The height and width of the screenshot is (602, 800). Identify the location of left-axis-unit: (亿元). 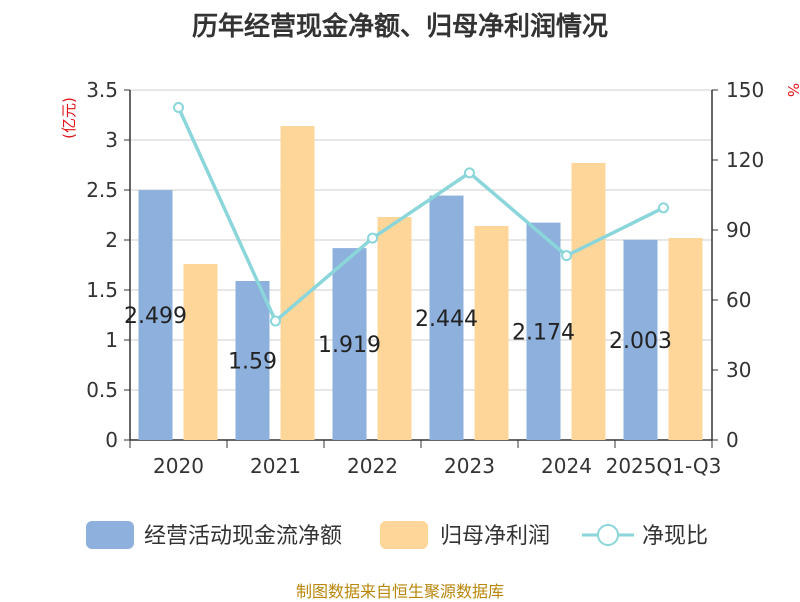
(69, 118).